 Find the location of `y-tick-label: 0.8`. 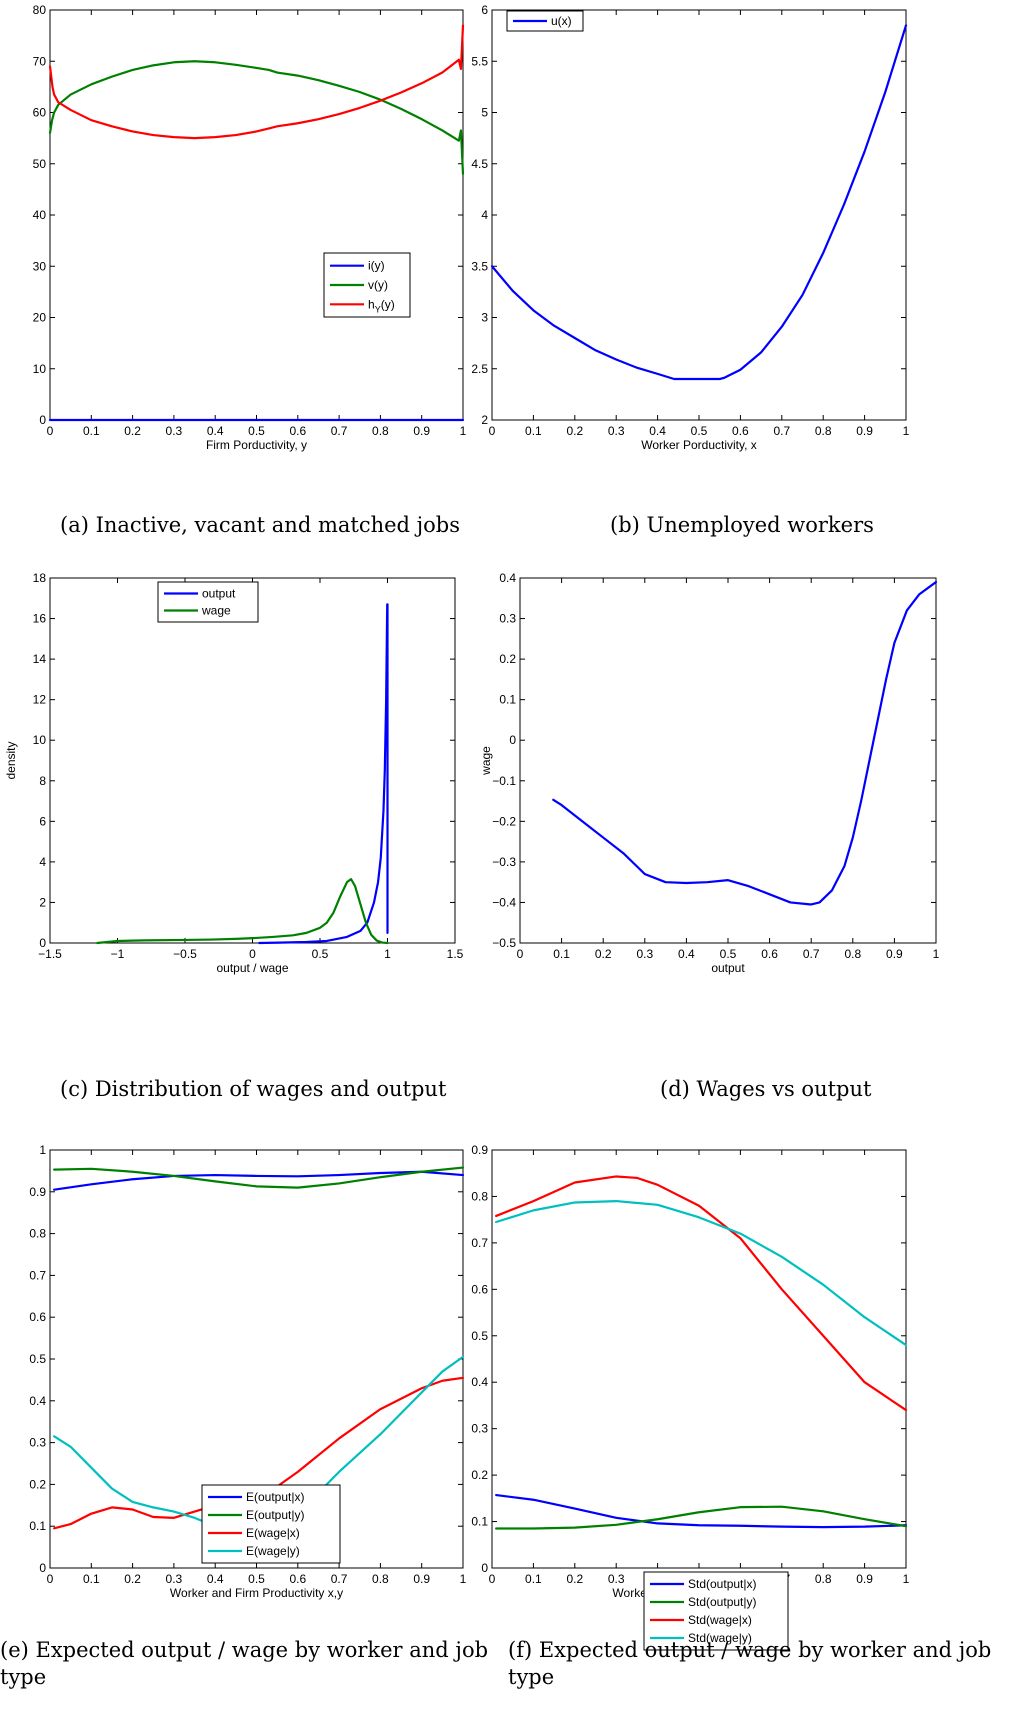

y-tick-label: 0.8 is located at coordinates (479, 1196).